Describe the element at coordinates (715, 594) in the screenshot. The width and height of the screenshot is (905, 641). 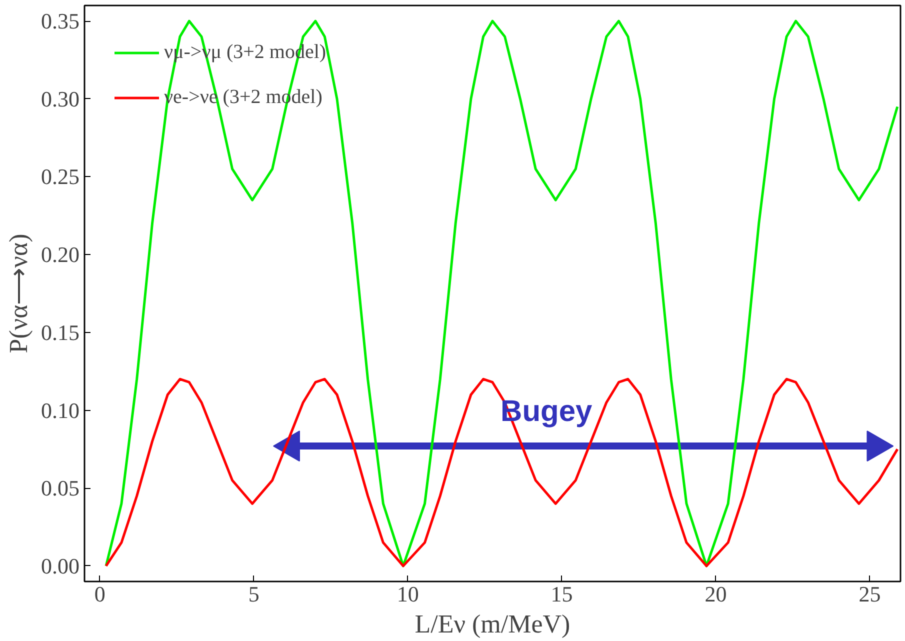
I see `x-tick-label: 20` at that location.